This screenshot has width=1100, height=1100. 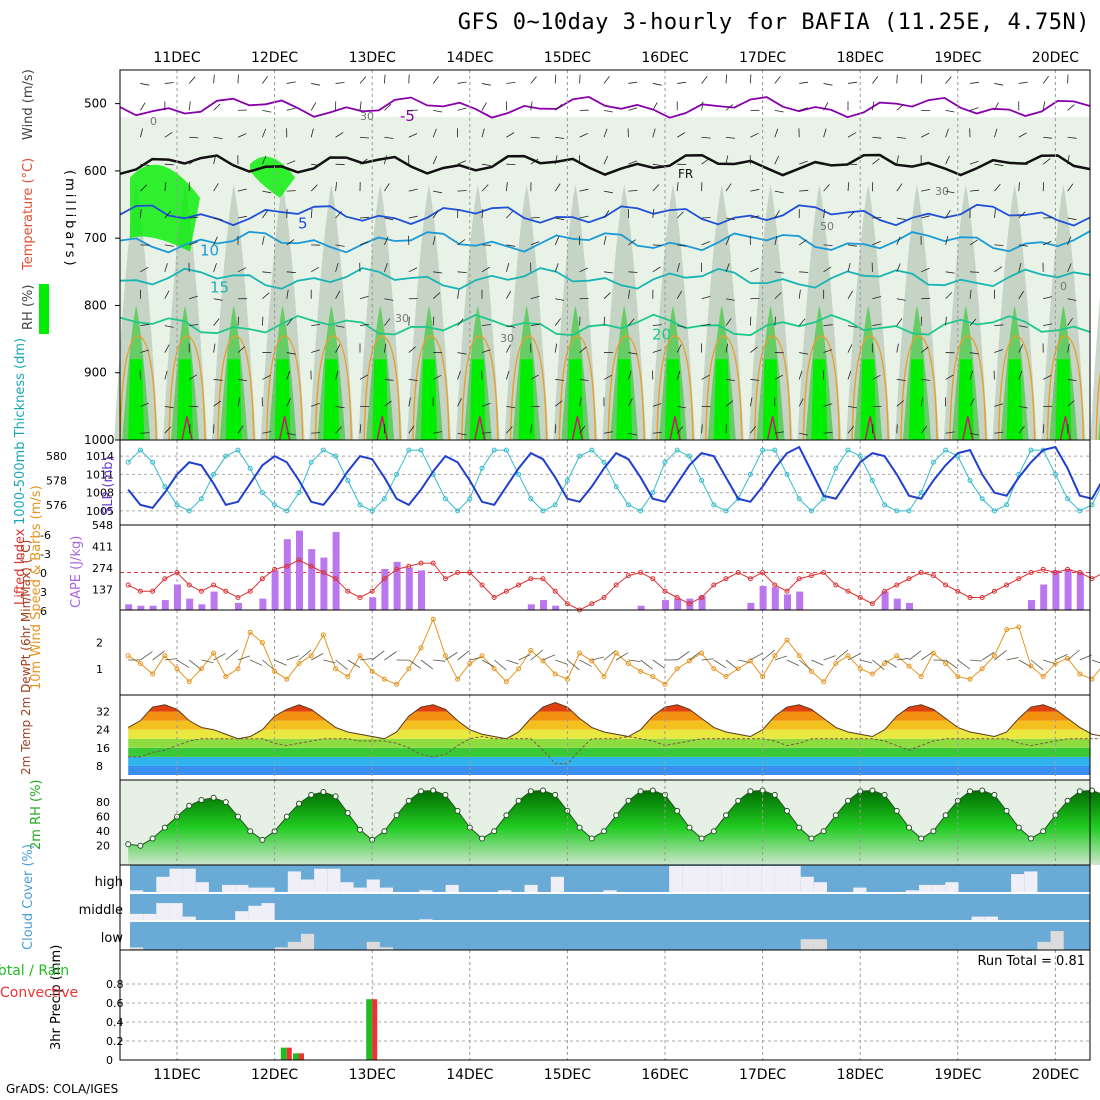 What do you see at coordinates (382, 428) in the screenshot?
I see `temp-contour-hot` at bounding box center [382, 428].